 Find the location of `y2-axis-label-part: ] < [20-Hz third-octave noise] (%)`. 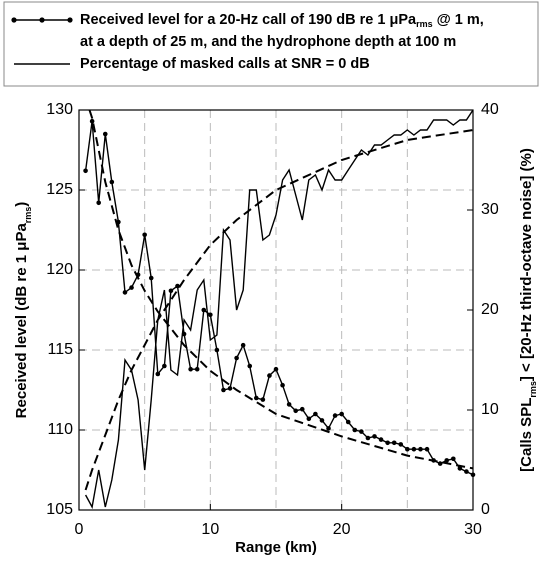

y2-axis-label-part: ] < [20-Hz third-octave noise] (%) is located at coordinates (526, 264).